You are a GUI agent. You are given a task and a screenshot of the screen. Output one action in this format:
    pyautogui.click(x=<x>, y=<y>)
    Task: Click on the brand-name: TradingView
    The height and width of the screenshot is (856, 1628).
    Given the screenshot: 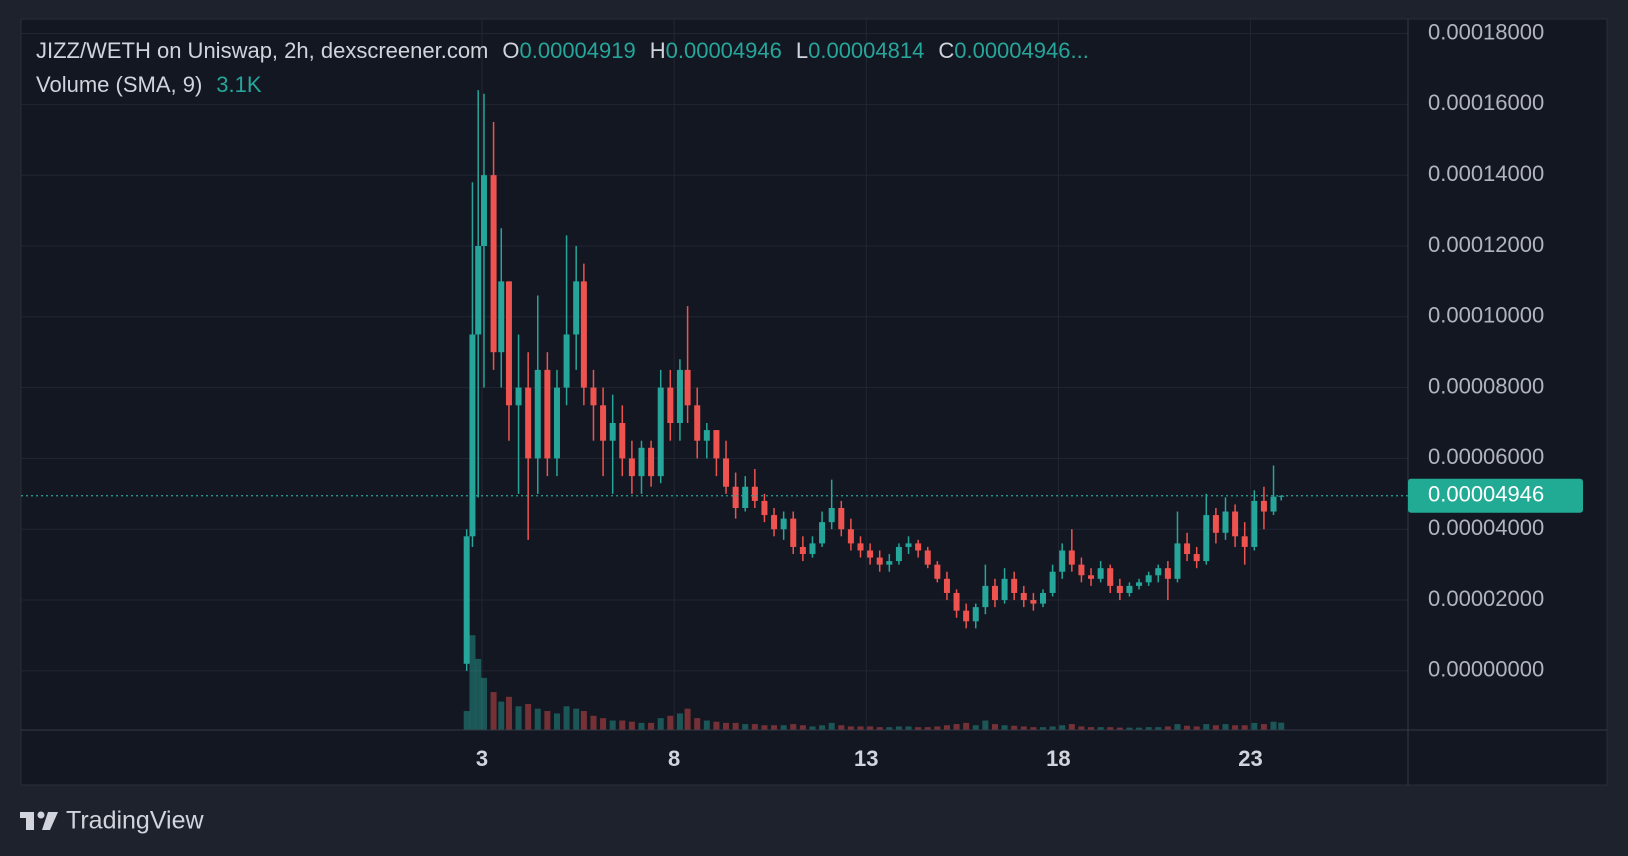 What is the action you would take?
    pyautogui.click(x=135, y=821)
    